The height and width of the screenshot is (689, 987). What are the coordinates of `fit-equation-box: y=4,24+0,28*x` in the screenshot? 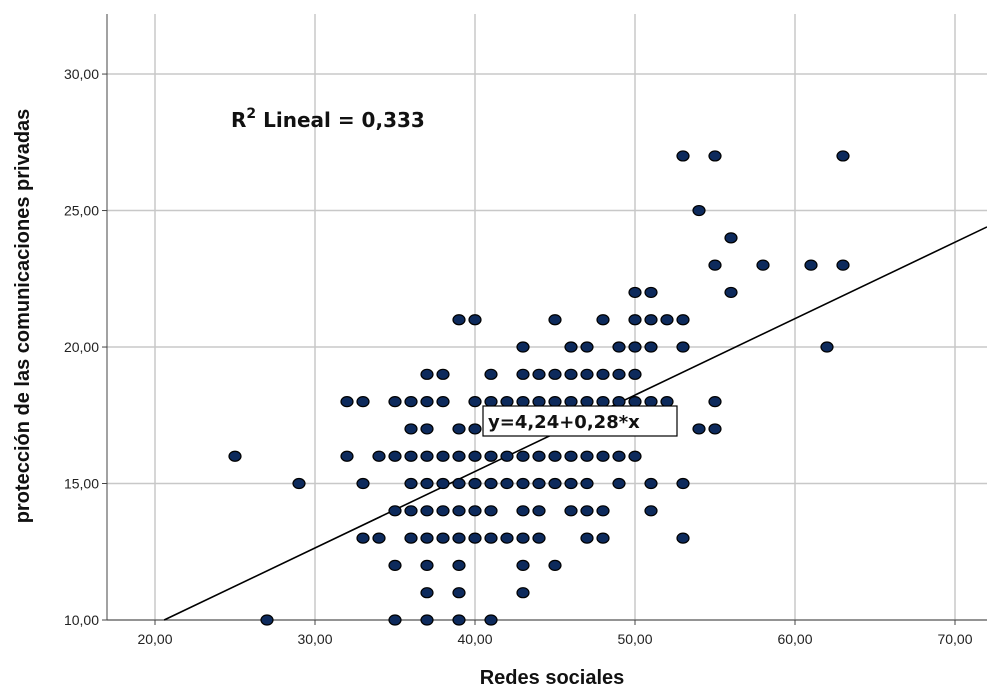 It's located at (580, 421).